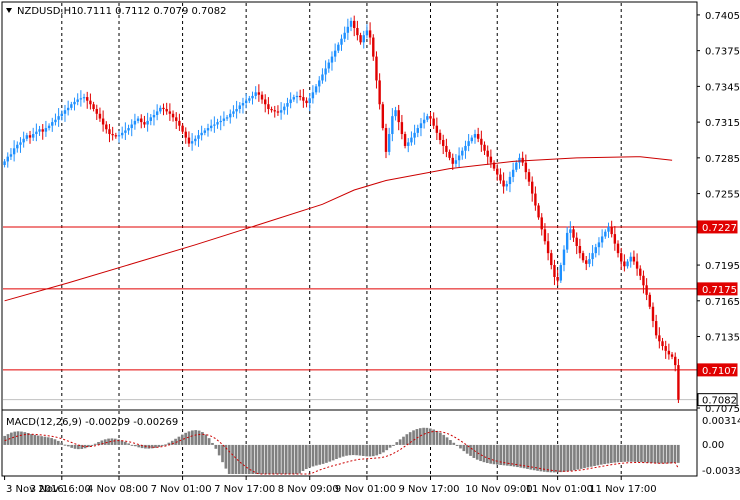  What do you see at coordinates (9, 10) in the screenshot?
I see `triangle-down-icon` at bounding box center [9, 10].